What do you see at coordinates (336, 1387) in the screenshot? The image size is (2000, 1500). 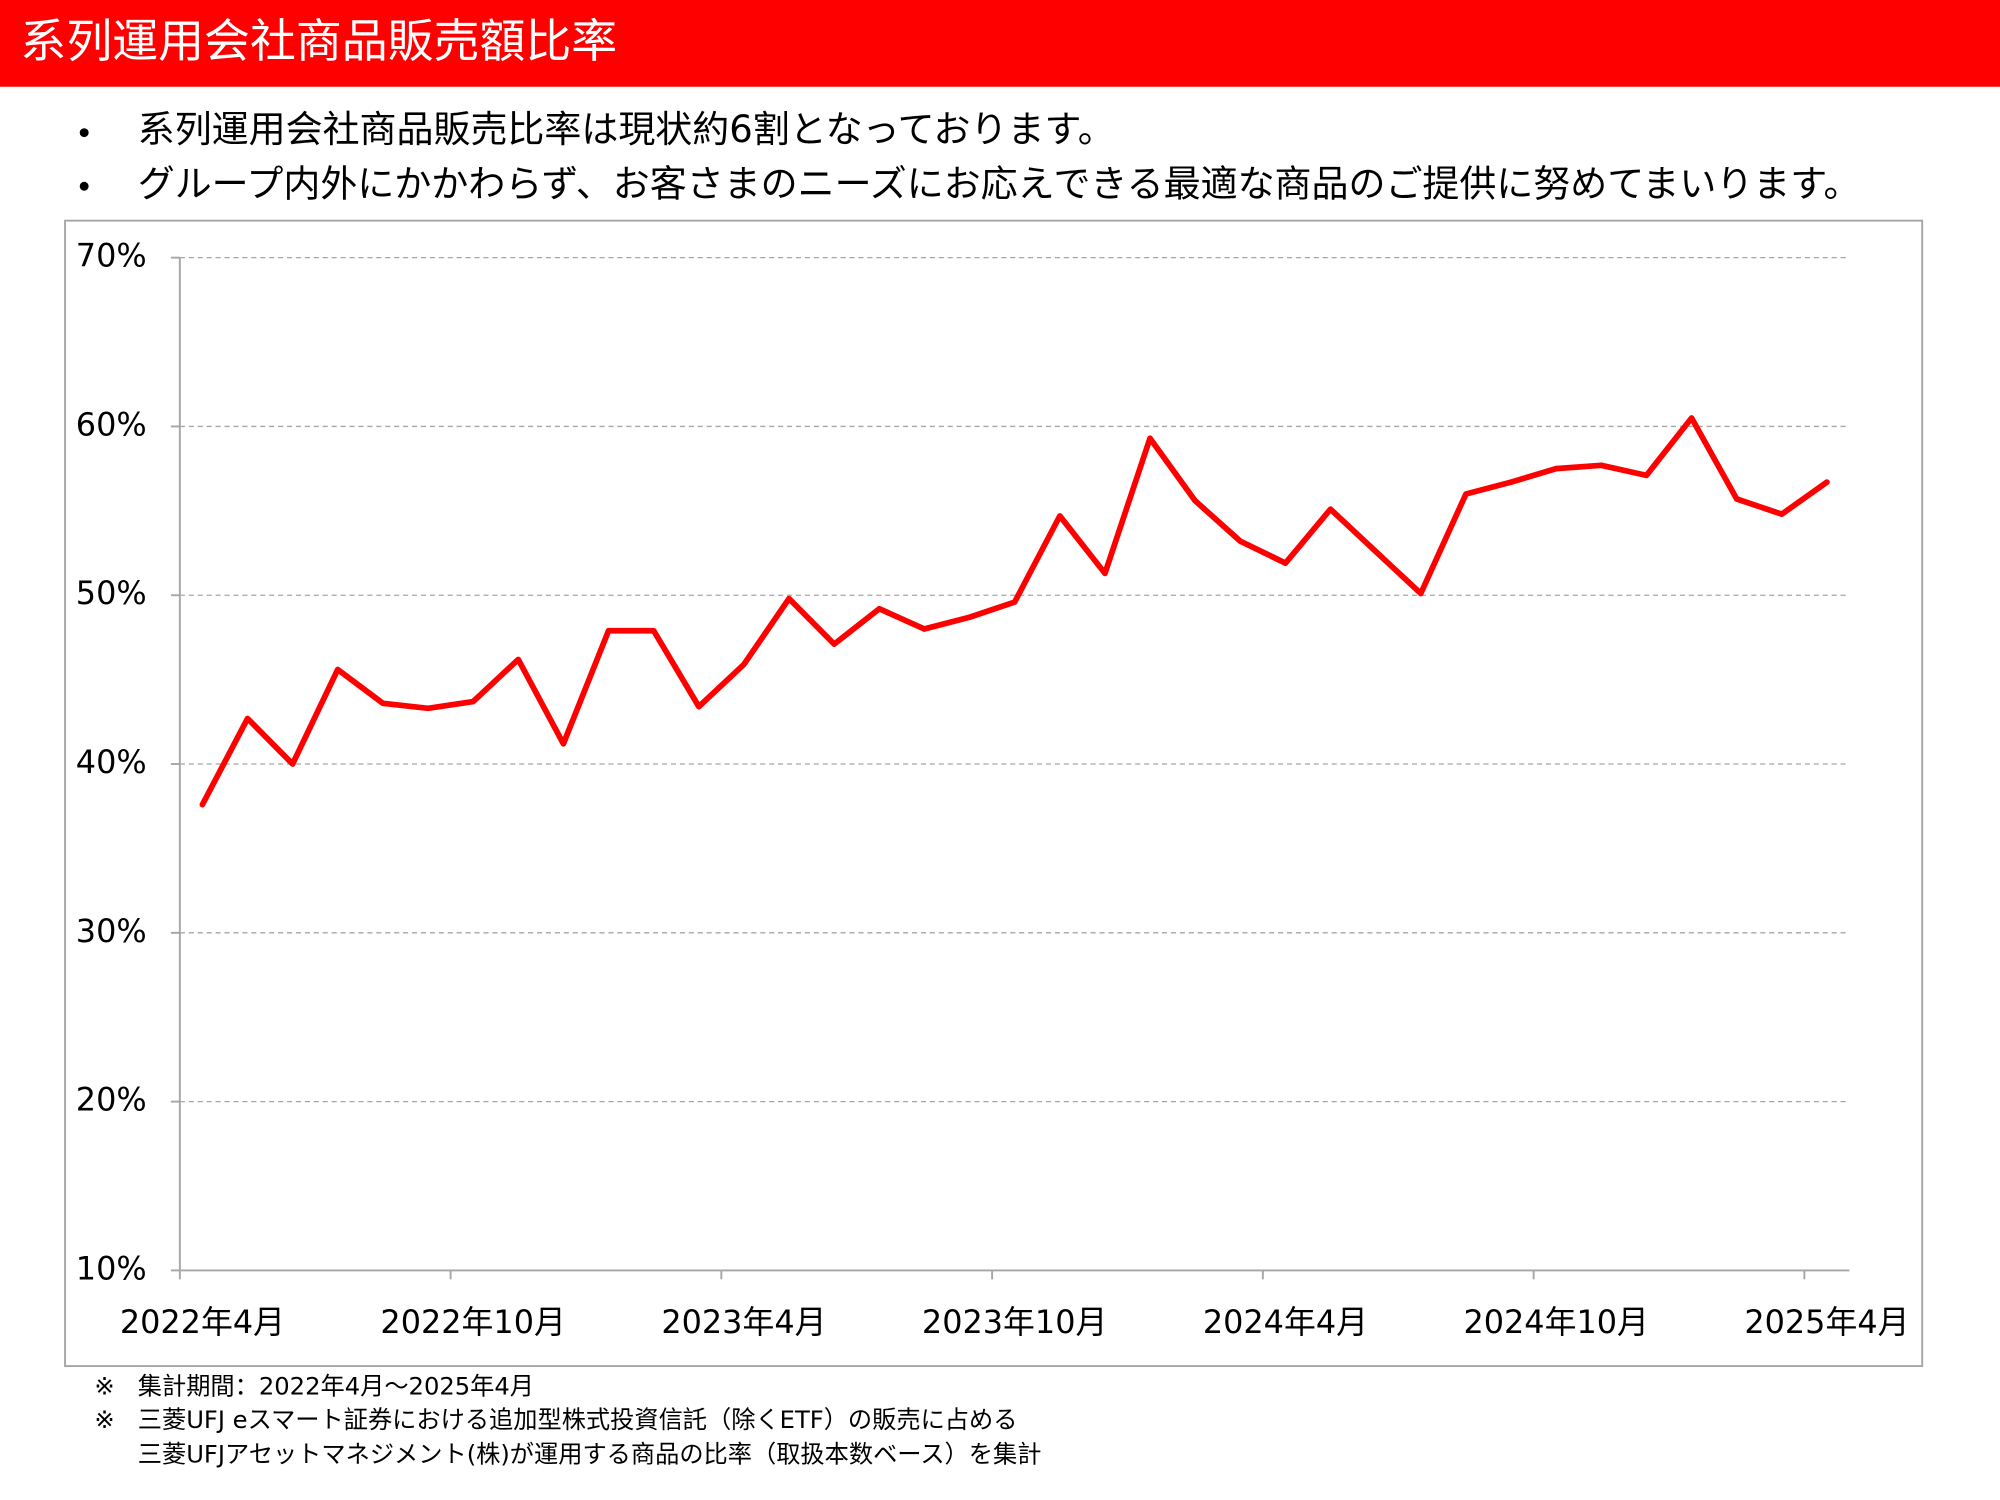 I see `footnote: 集計期間：2022年4月～2025年4月` at bounding box center [336, 1387].